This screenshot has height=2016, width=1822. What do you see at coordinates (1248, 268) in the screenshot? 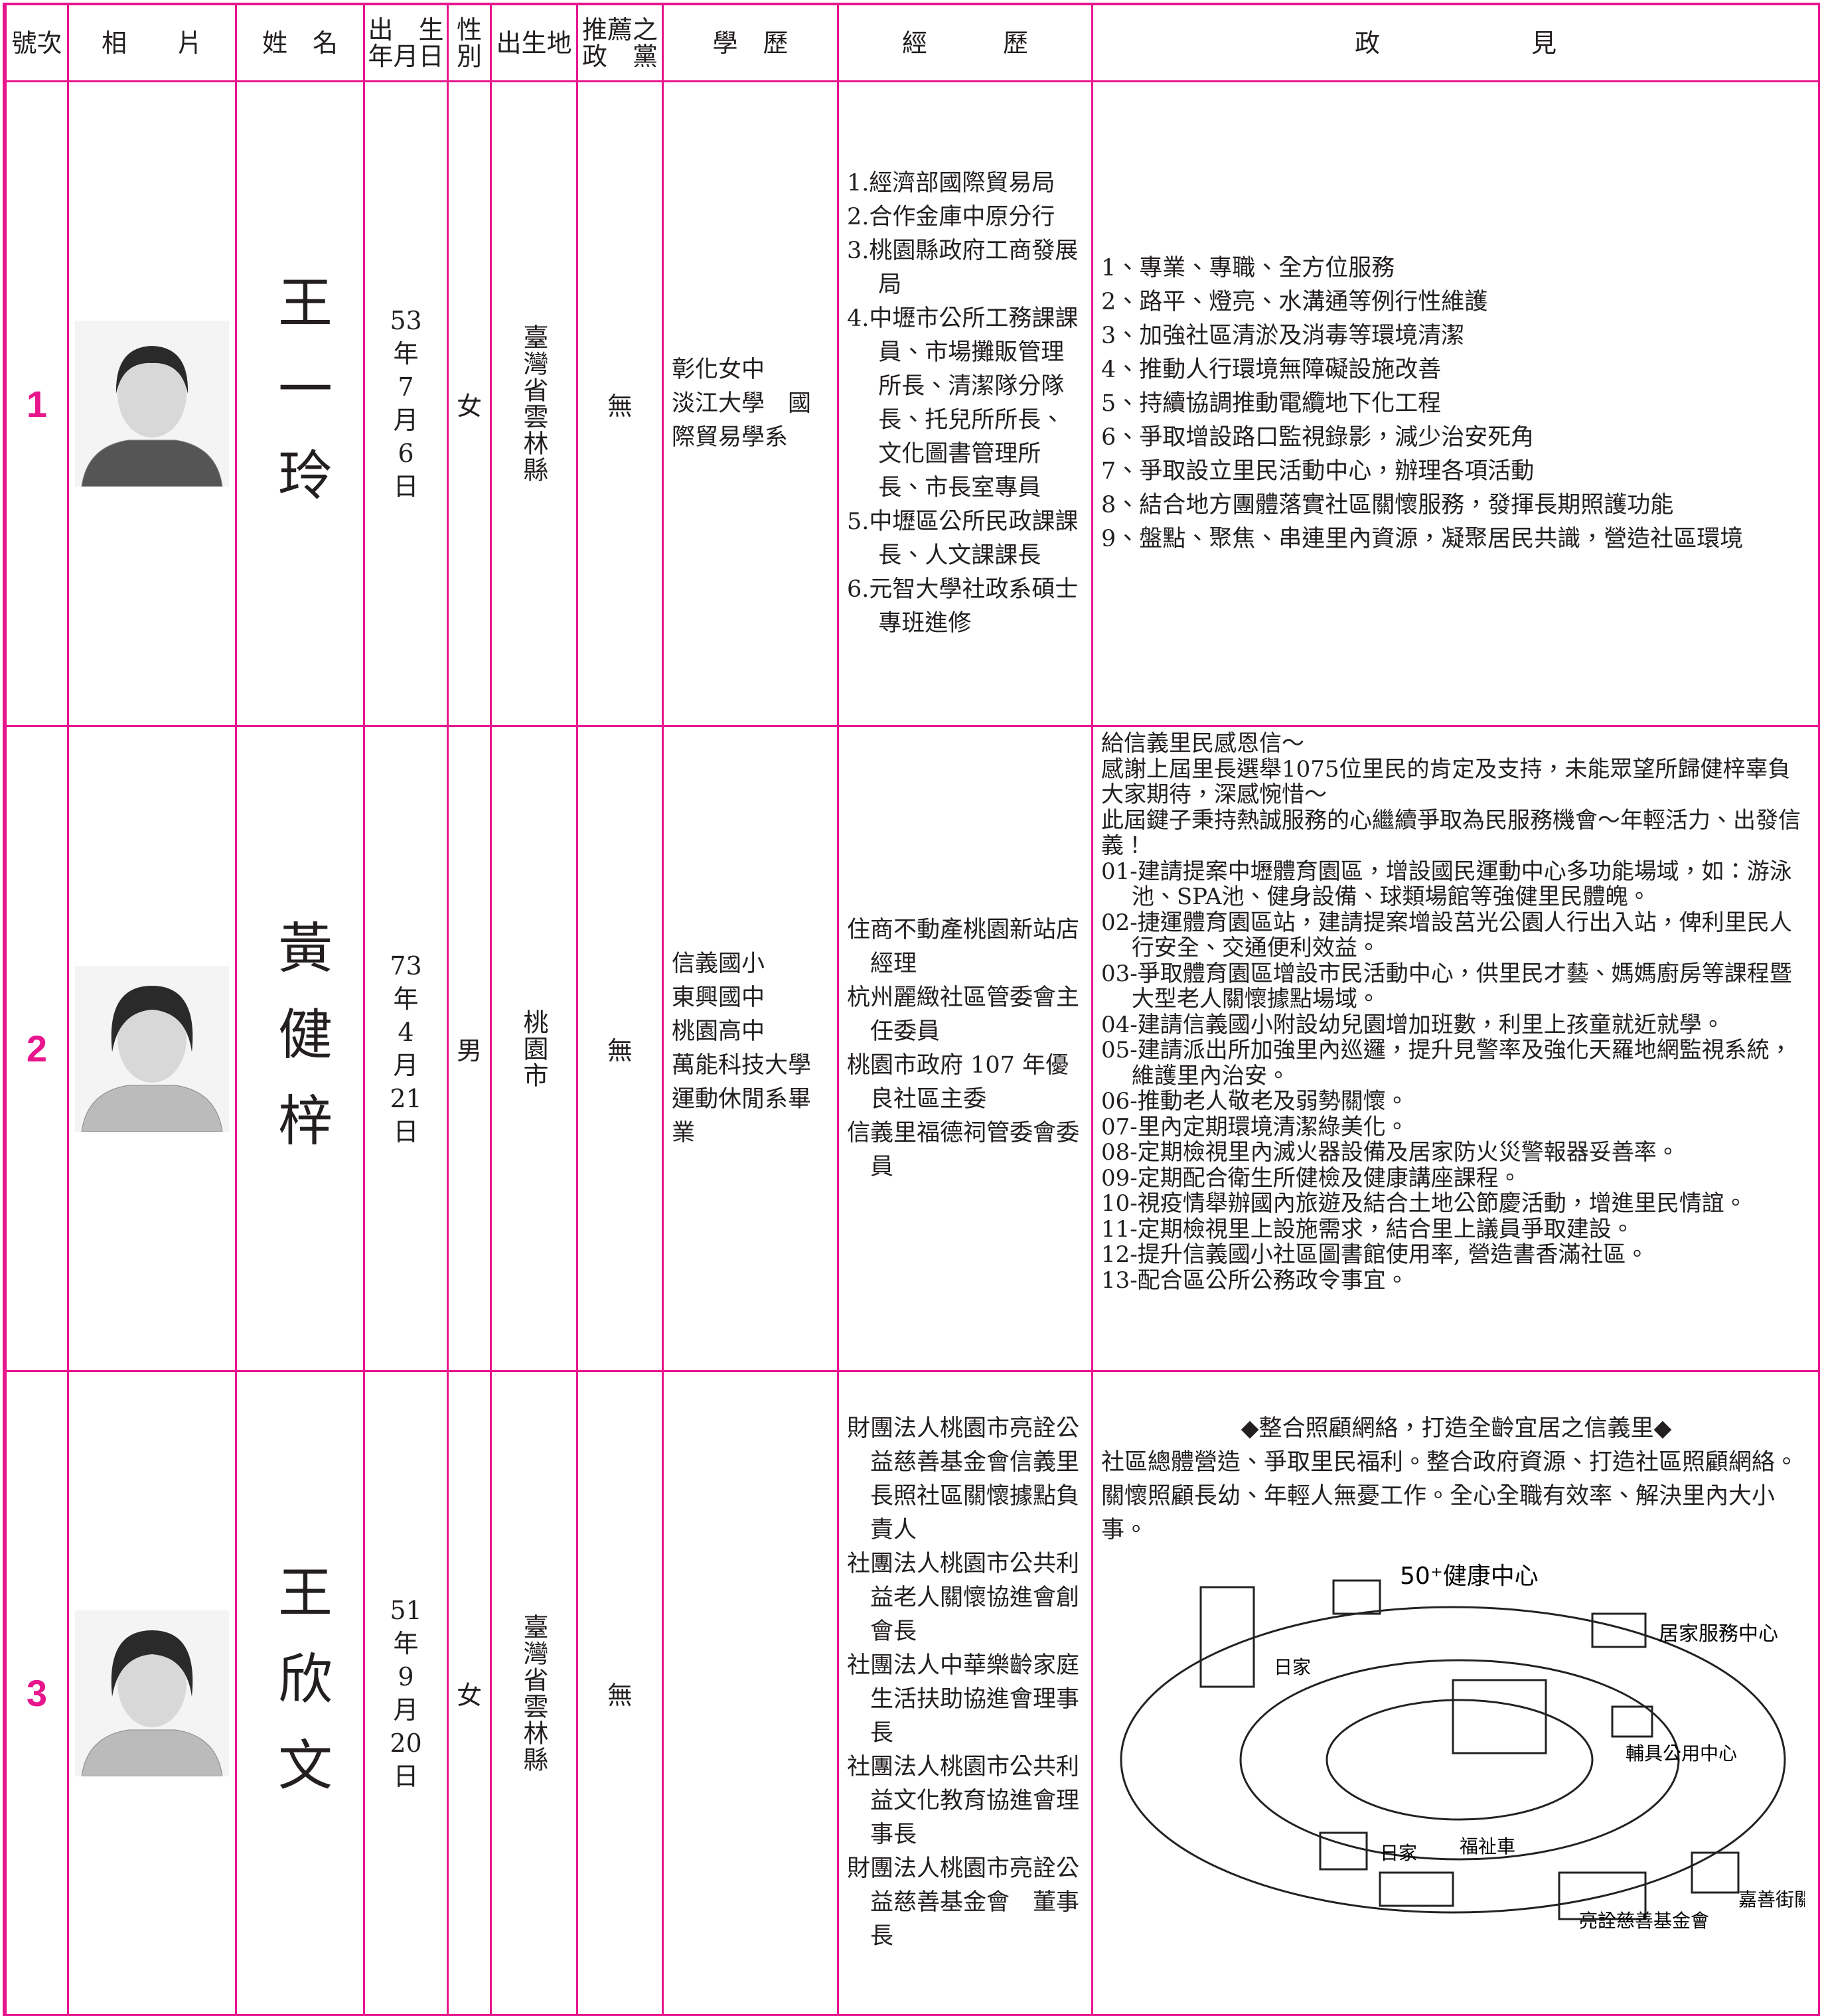
I see `platform-item: 1、專業、專職、全方位服務` at bounding box center [1248, 268].